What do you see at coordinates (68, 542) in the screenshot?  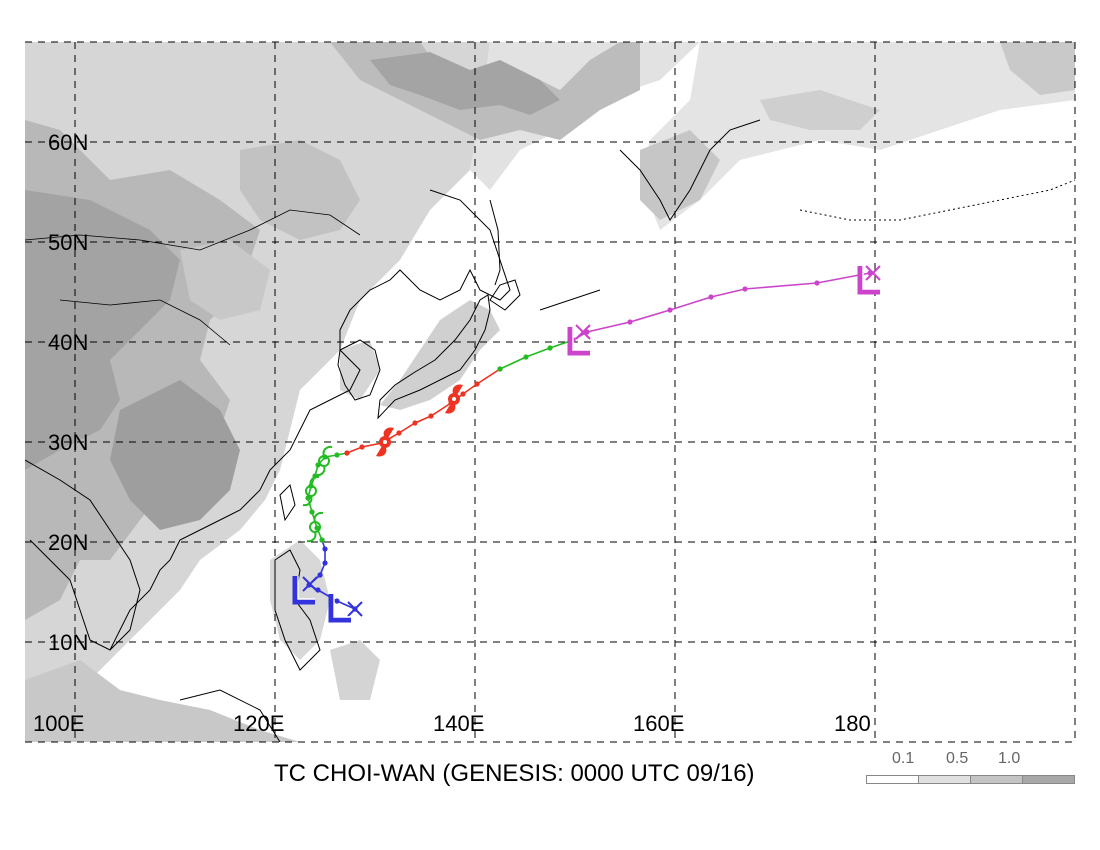 I see `lat-label-20n: 20N` at bounding box center [68, 542].